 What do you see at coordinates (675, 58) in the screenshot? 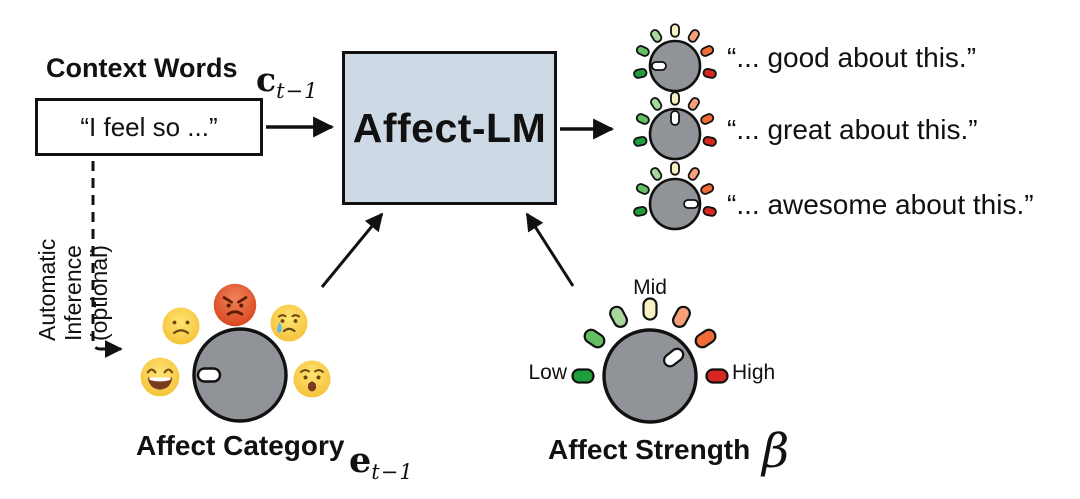
I see `output-knob-low` at bounding box center [675, 58].